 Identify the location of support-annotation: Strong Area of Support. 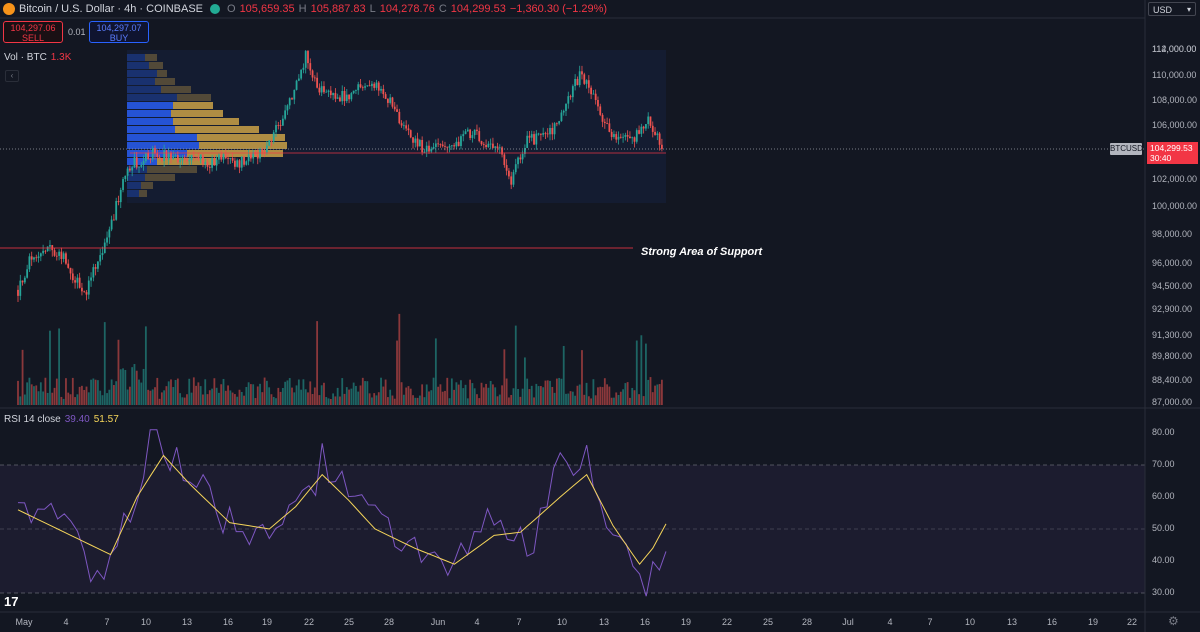
(702, 252).